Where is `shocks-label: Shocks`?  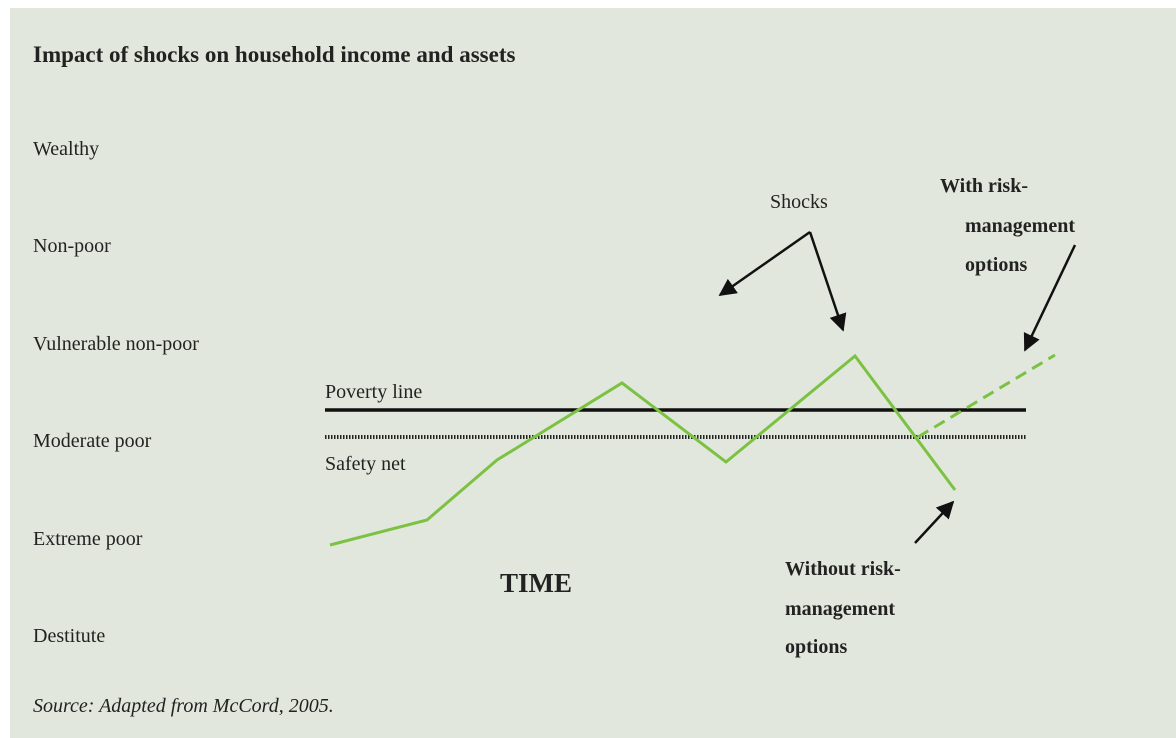 shocks-label: Shocks is located at coordinates (799, 202).